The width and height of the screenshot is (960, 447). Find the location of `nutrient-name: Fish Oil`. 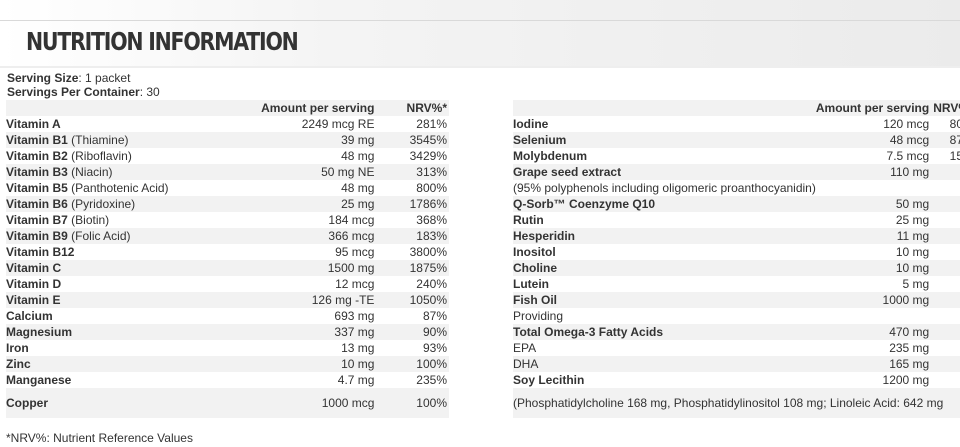

nutrient-name: Fish Oil is located at coordinates (664, 300).